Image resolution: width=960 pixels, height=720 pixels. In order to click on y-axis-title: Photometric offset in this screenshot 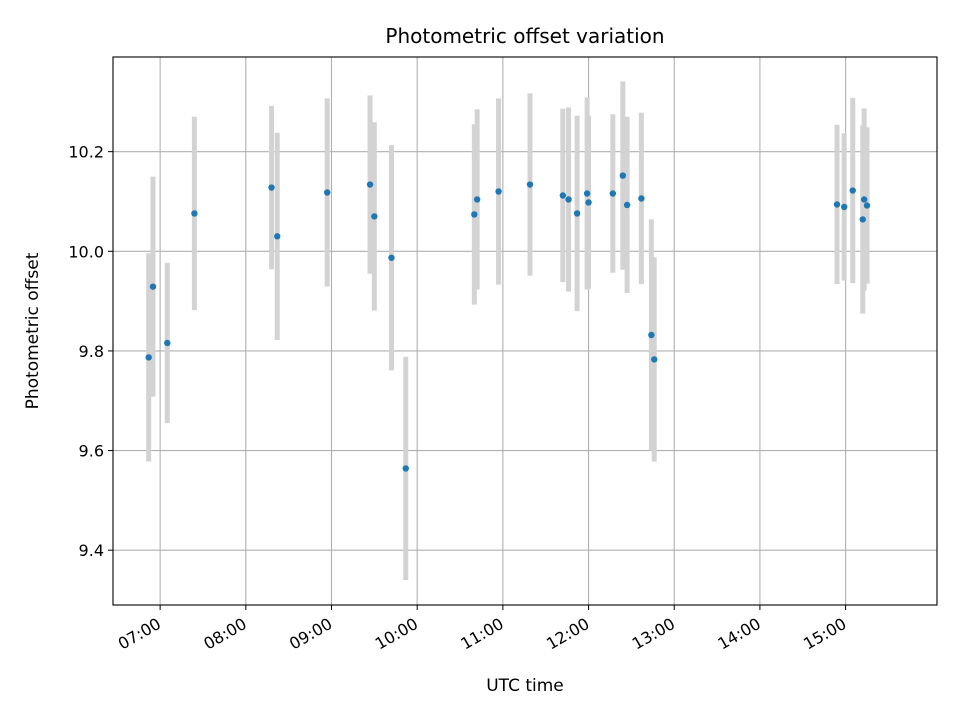, I will do `click(33, 330)`.